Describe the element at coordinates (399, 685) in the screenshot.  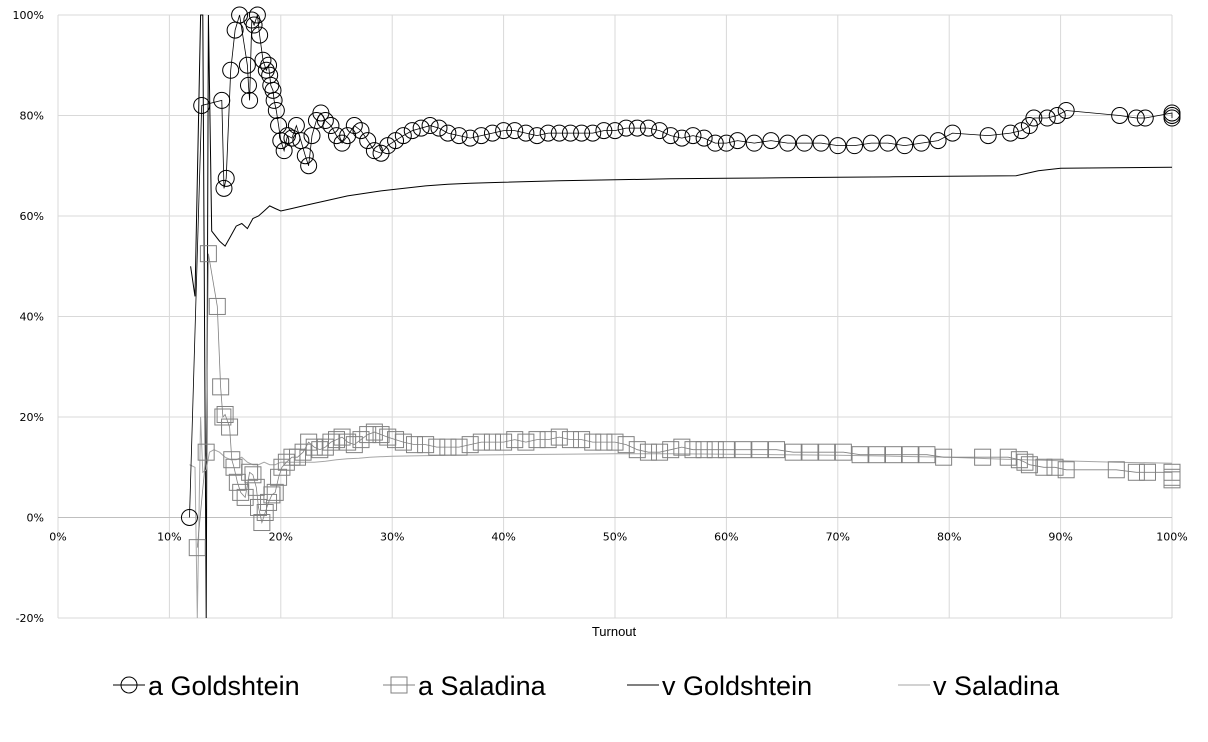
I see `legend-square-marker` at that location.